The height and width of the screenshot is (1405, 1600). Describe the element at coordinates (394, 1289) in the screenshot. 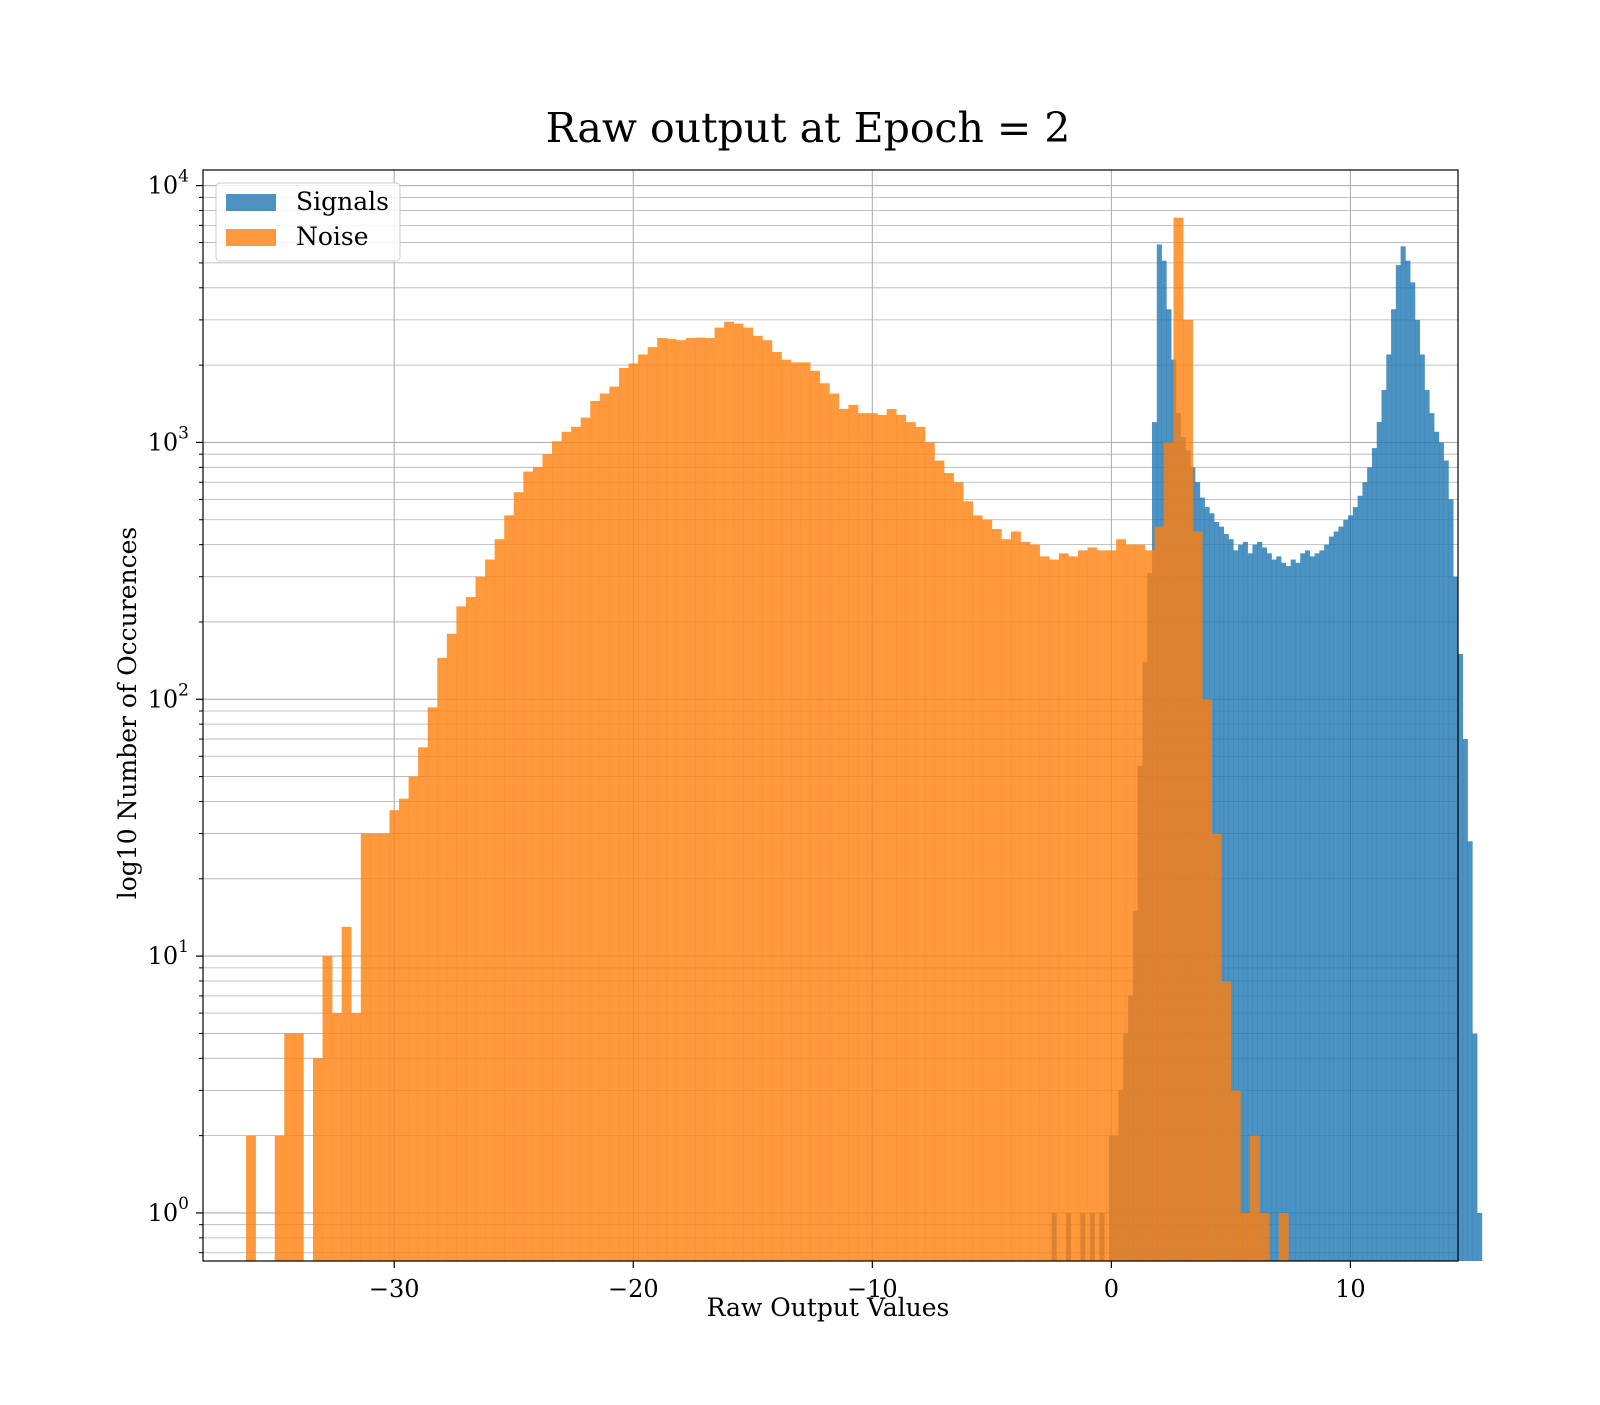

I see `x-tick-label: −30` at that location.